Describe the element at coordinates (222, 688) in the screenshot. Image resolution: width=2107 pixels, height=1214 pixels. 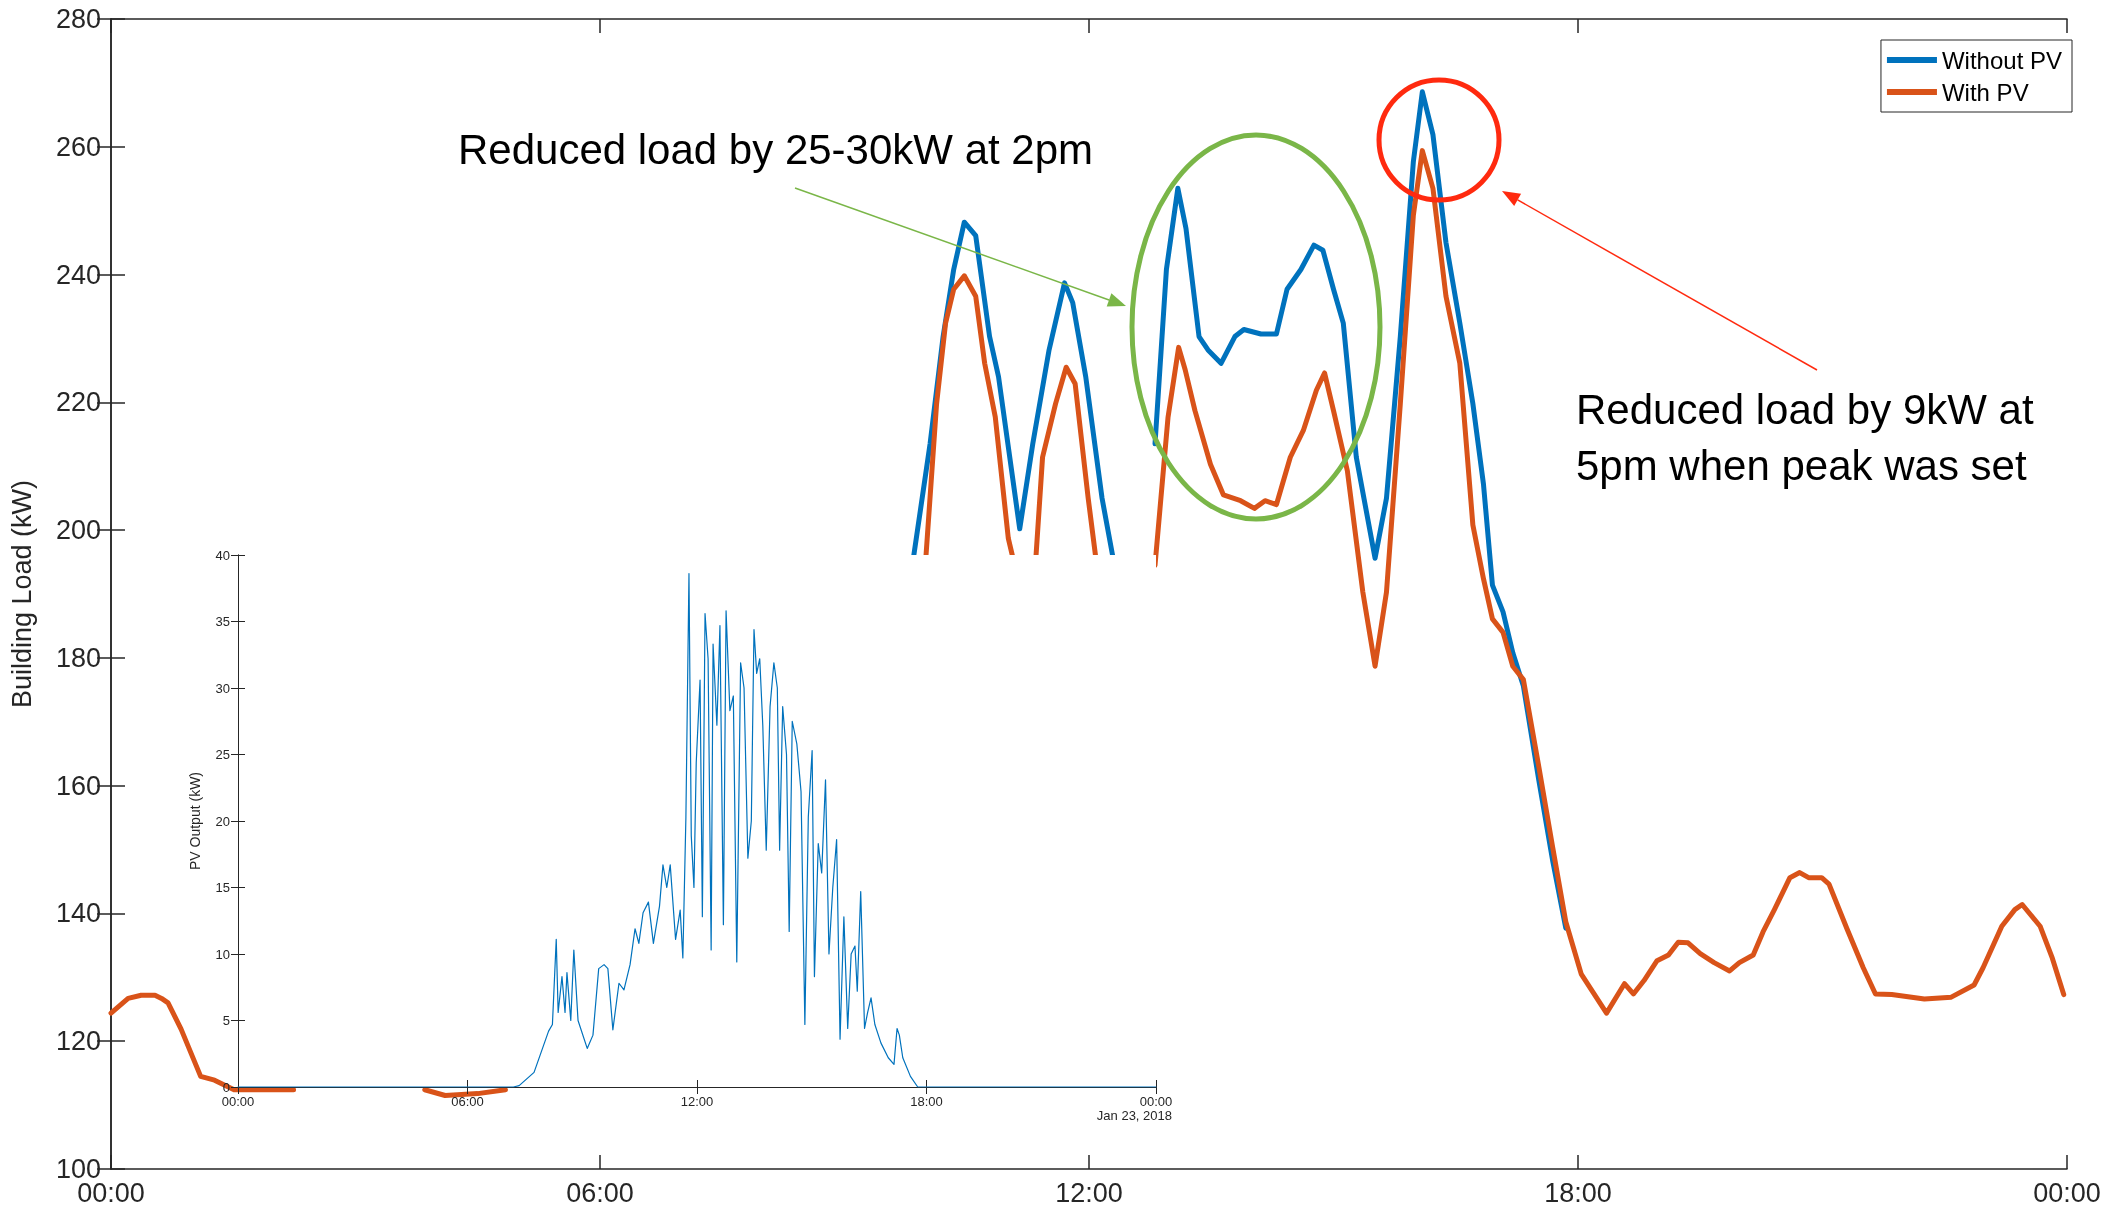
I see `y-tick-label: 30` at that location.